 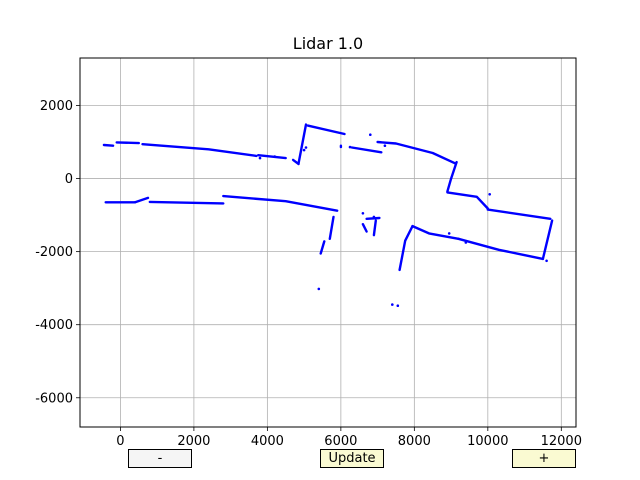 I want to click on x-tick-label: 8000, so click(x=414, y=441).